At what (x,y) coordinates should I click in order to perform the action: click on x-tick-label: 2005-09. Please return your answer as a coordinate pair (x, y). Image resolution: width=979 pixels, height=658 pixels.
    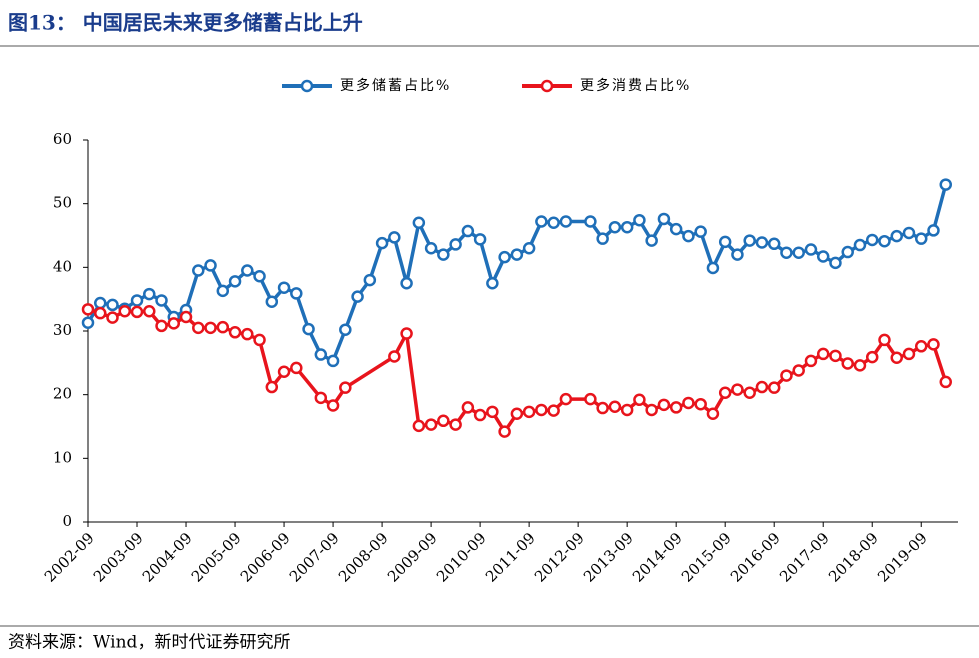
    Looking at the image, I should click on (216, 557).